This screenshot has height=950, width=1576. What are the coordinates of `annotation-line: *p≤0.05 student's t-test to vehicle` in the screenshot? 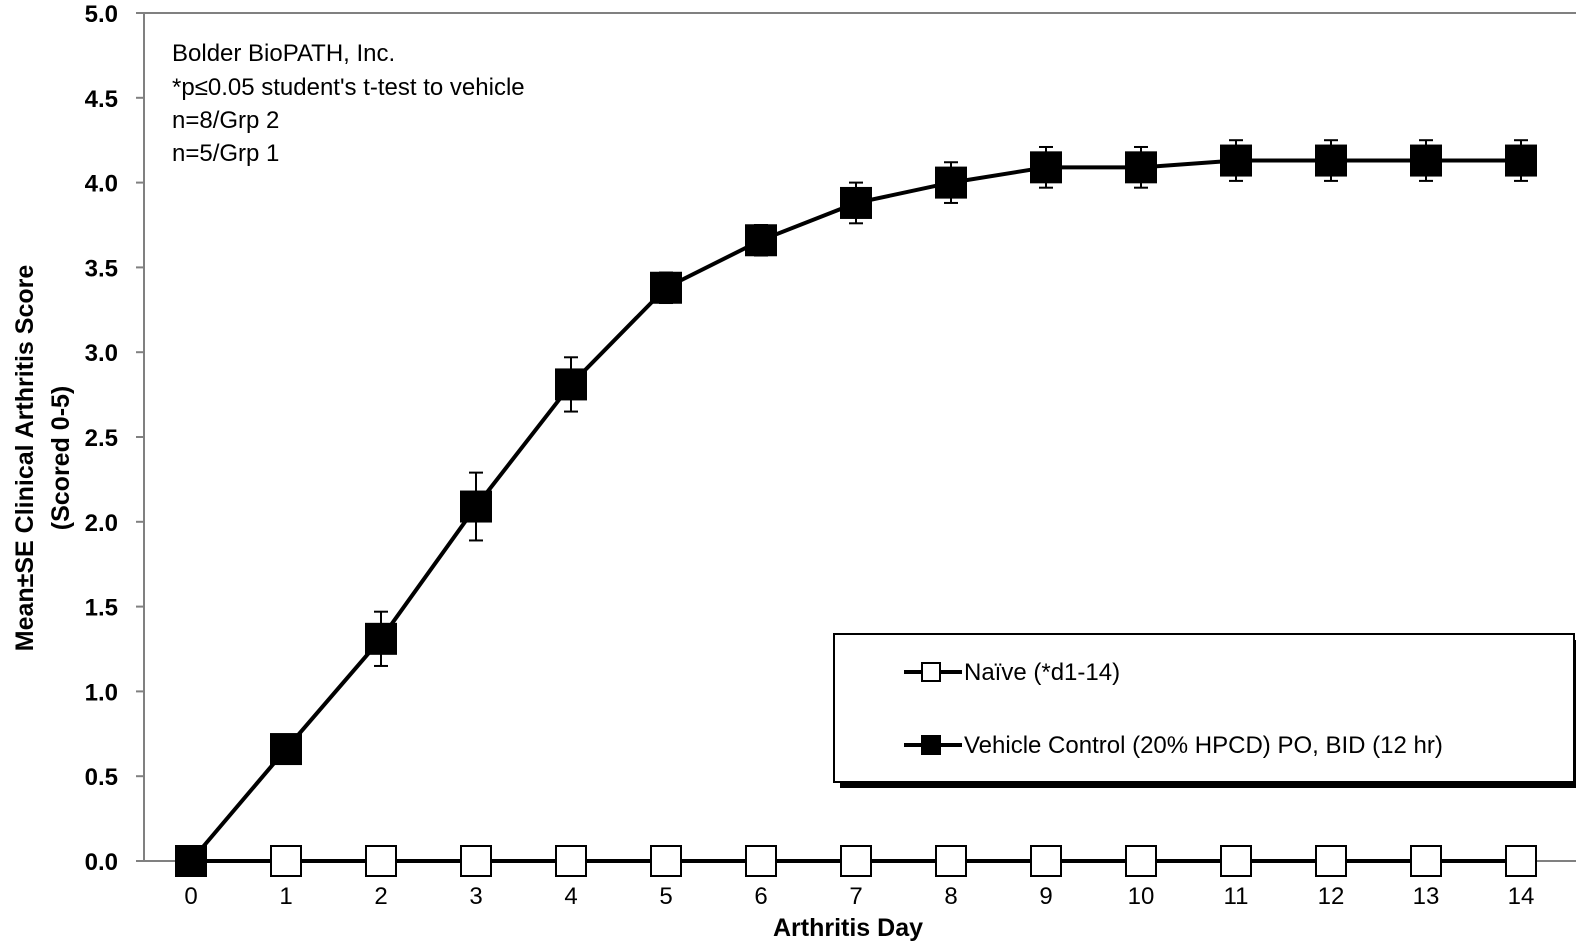 It's located at (348, 87).